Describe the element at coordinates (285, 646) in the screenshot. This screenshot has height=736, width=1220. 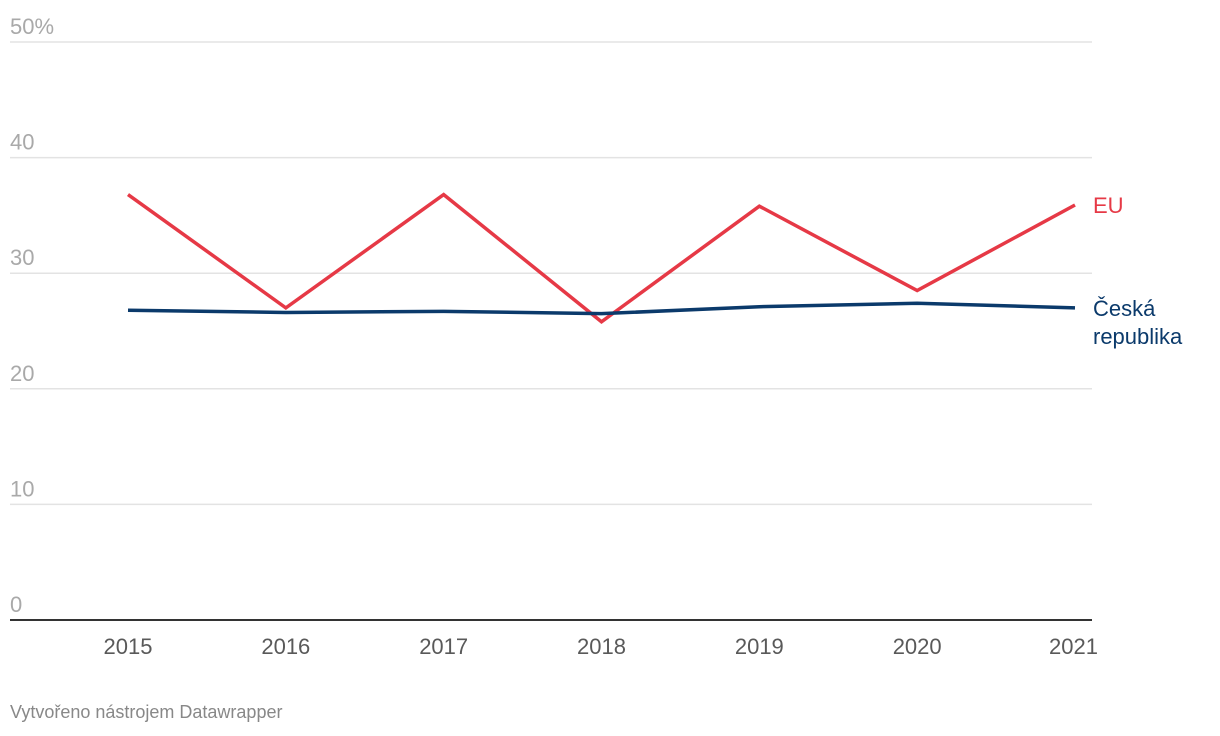
I see `x-tick-label: 2016` at that location.